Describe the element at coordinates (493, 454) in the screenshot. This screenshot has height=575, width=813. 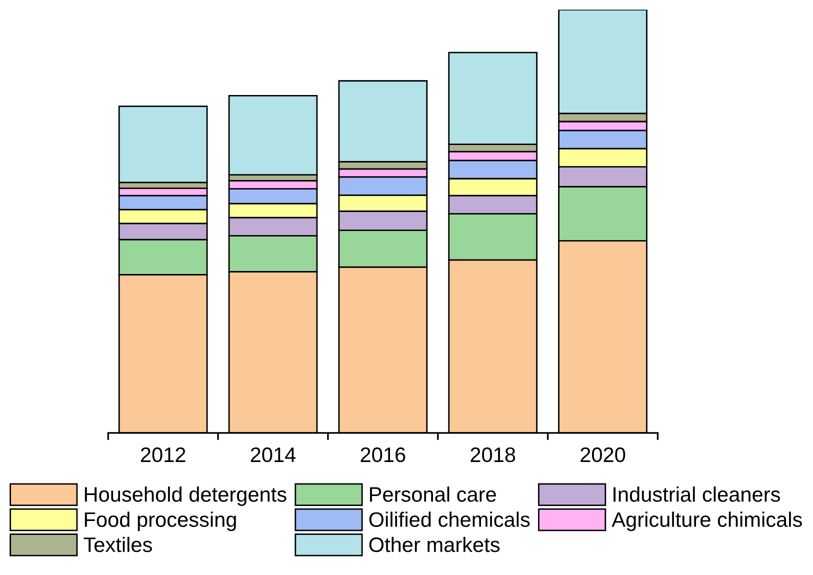
I see `x-tick-label: 2018` at that location.